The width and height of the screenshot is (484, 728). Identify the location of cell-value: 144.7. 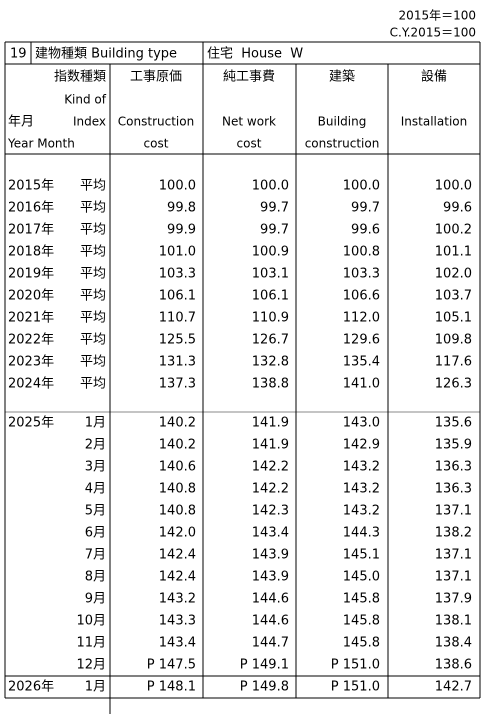
(270, 643).